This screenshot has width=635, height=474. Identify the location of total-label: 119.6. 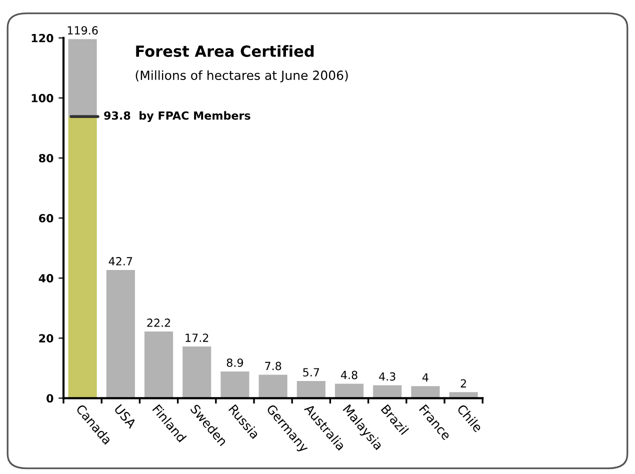
(83, 30).